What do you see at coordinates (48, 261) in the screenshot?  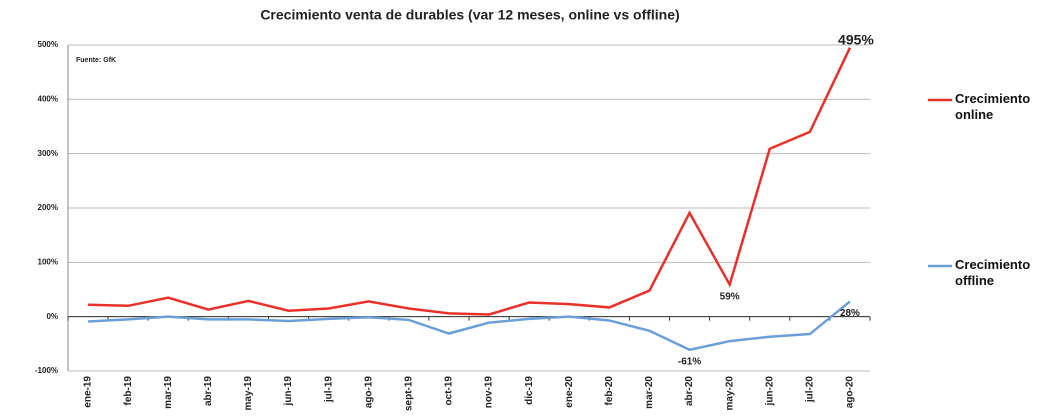 I see `y-tick-label: 100%` at bounding box center [48, 261].